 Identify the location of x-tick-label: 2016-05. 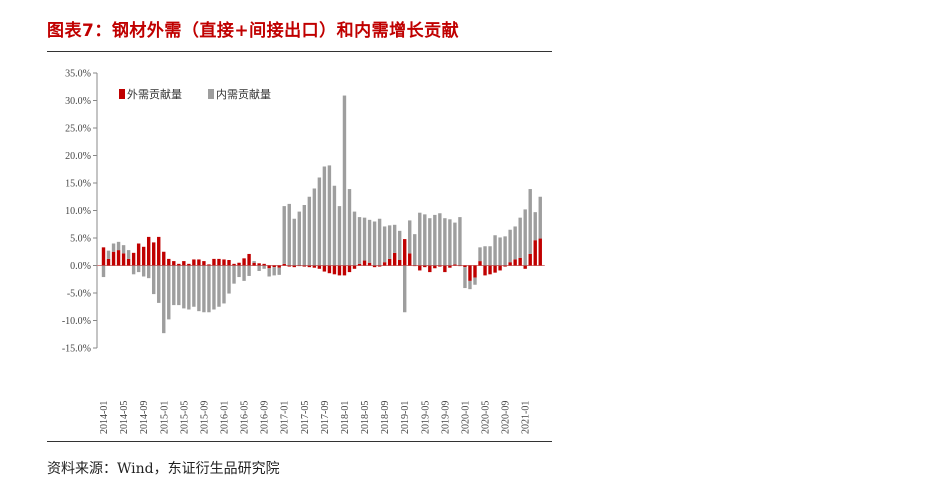
(245, 417).